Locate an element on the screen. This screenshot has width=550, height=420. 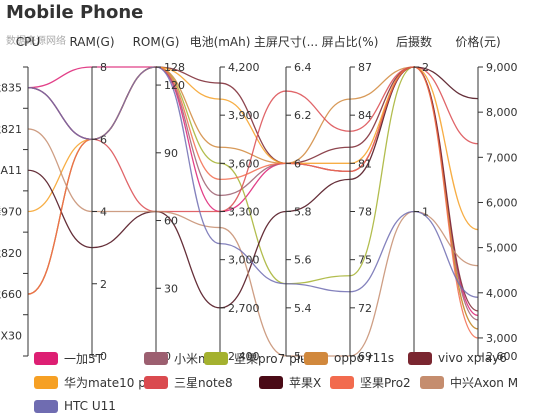
axis-tick-label: A11 is located at coordinates (11, 170).